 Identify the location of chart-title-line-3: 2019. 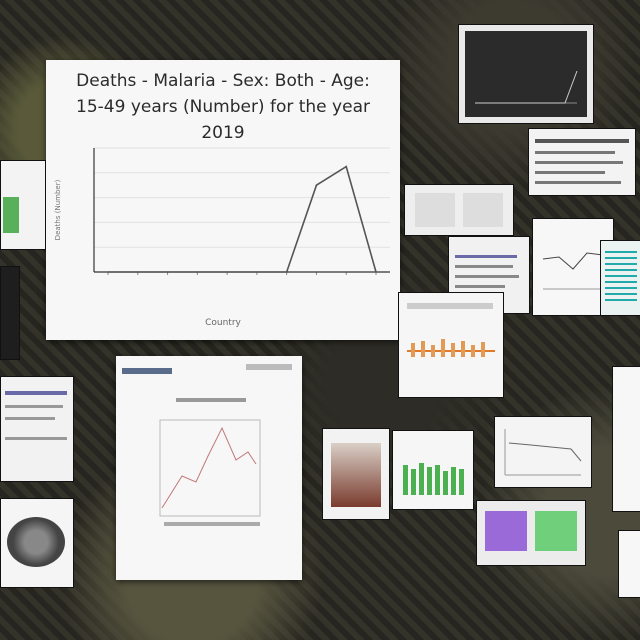
(223, 133).